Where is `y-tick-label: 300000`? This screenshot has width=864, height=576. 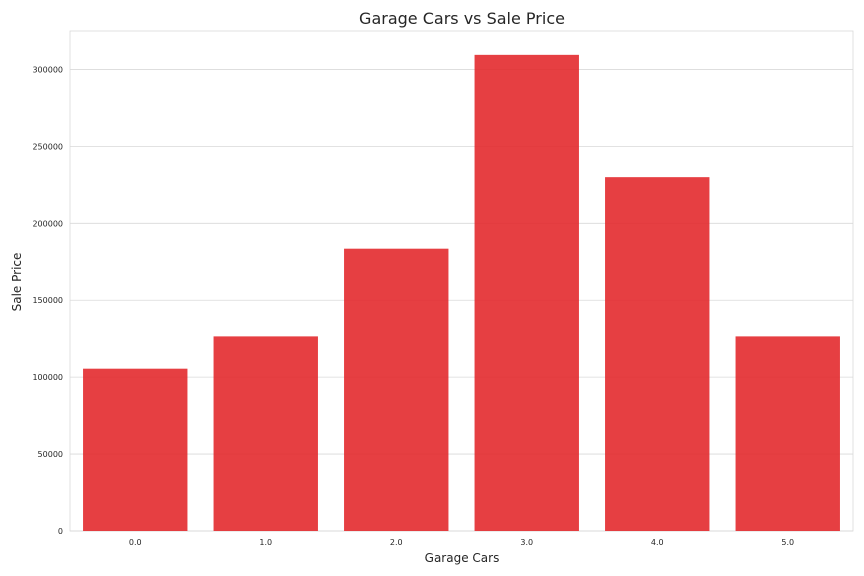 y-tick-label: 300000 is located at coordinates (47, 69).